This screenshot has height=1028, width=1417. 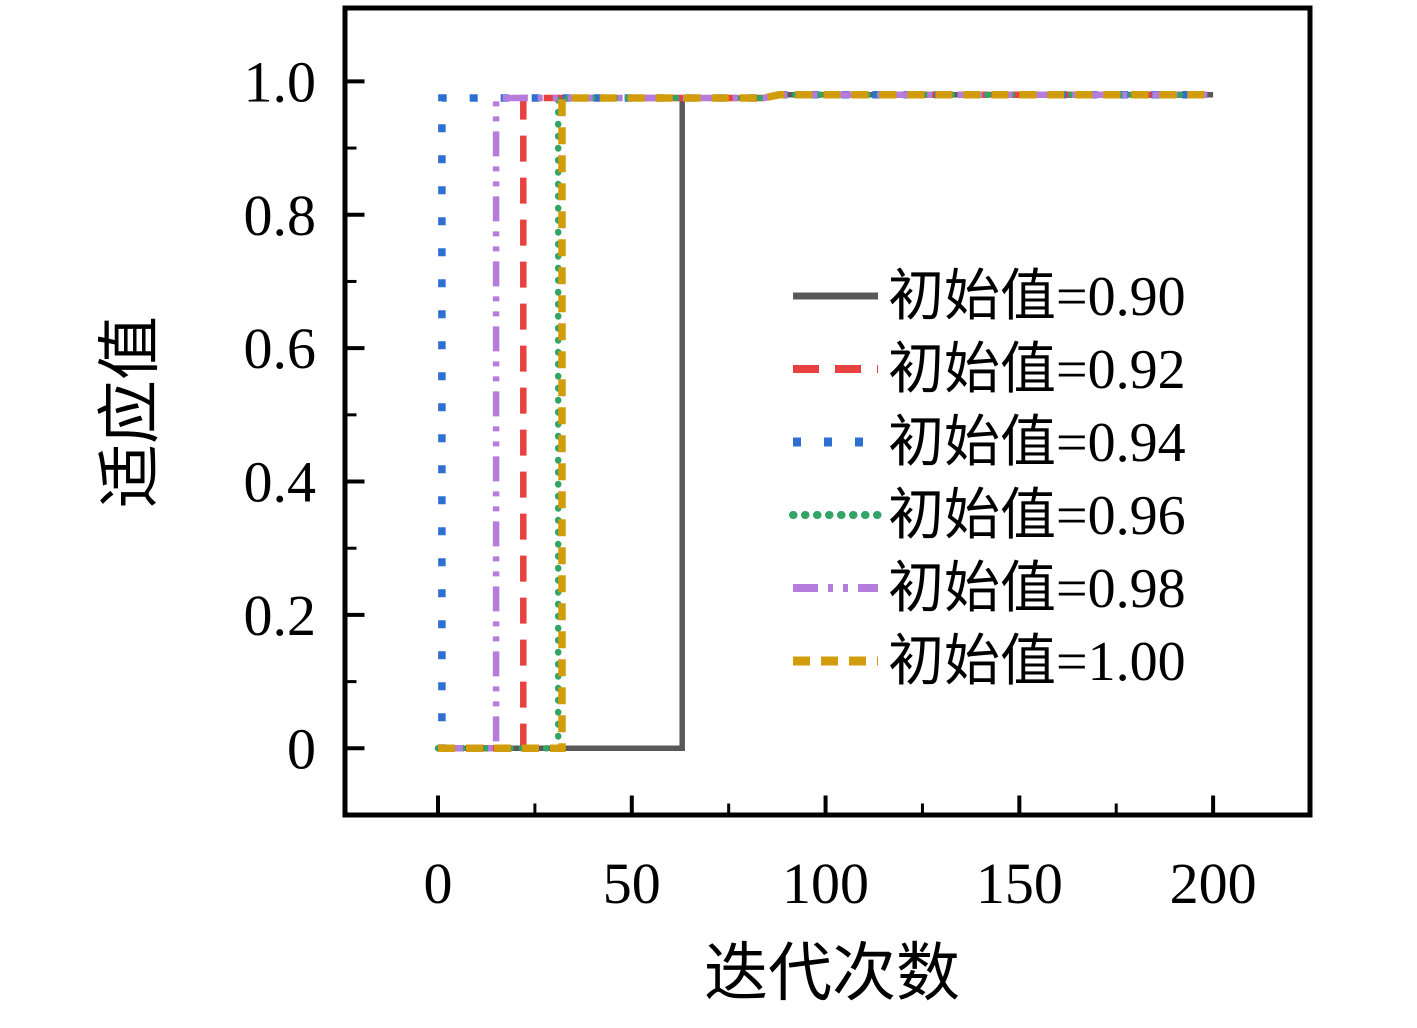 I want to click on legend-label-4: 初始值=0.98, so click(x=1037, y=589).